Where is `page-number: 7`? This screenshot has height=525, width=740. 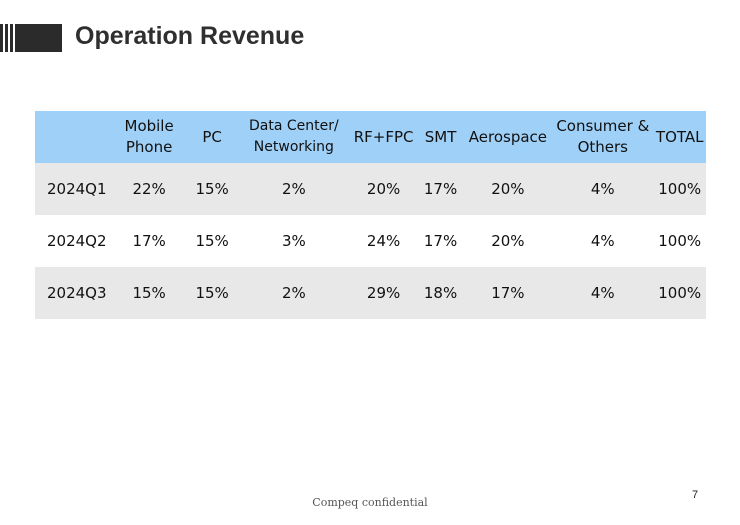
page-number: 7 is located at coordinates (695, 495).